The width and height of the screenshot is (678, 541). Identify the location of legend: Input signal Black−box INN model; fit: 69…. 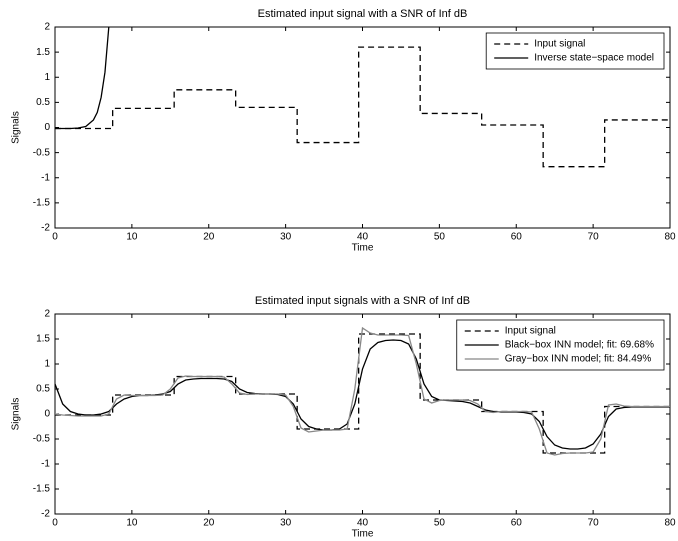
(560, 345).